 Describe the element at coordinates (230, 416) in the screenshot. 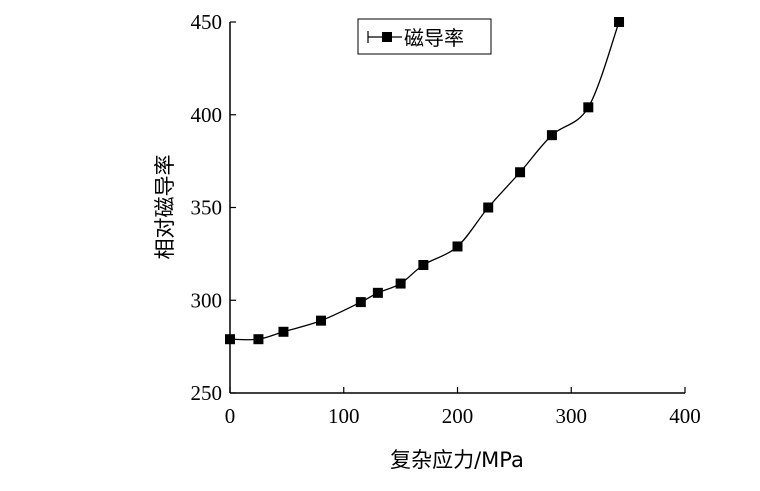

I see `x-tick-label: 0` at that location.